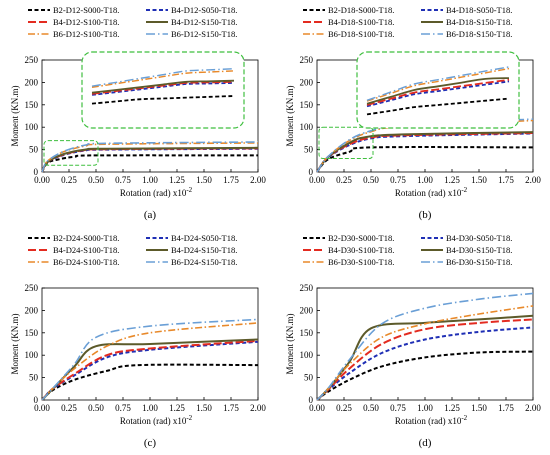 The width and height of the screenshot is (550, 455). Describe the element at coordinates (204, 238) in the screenshot. I see `legend-label: B4-D24-S050-T18.` at that location.